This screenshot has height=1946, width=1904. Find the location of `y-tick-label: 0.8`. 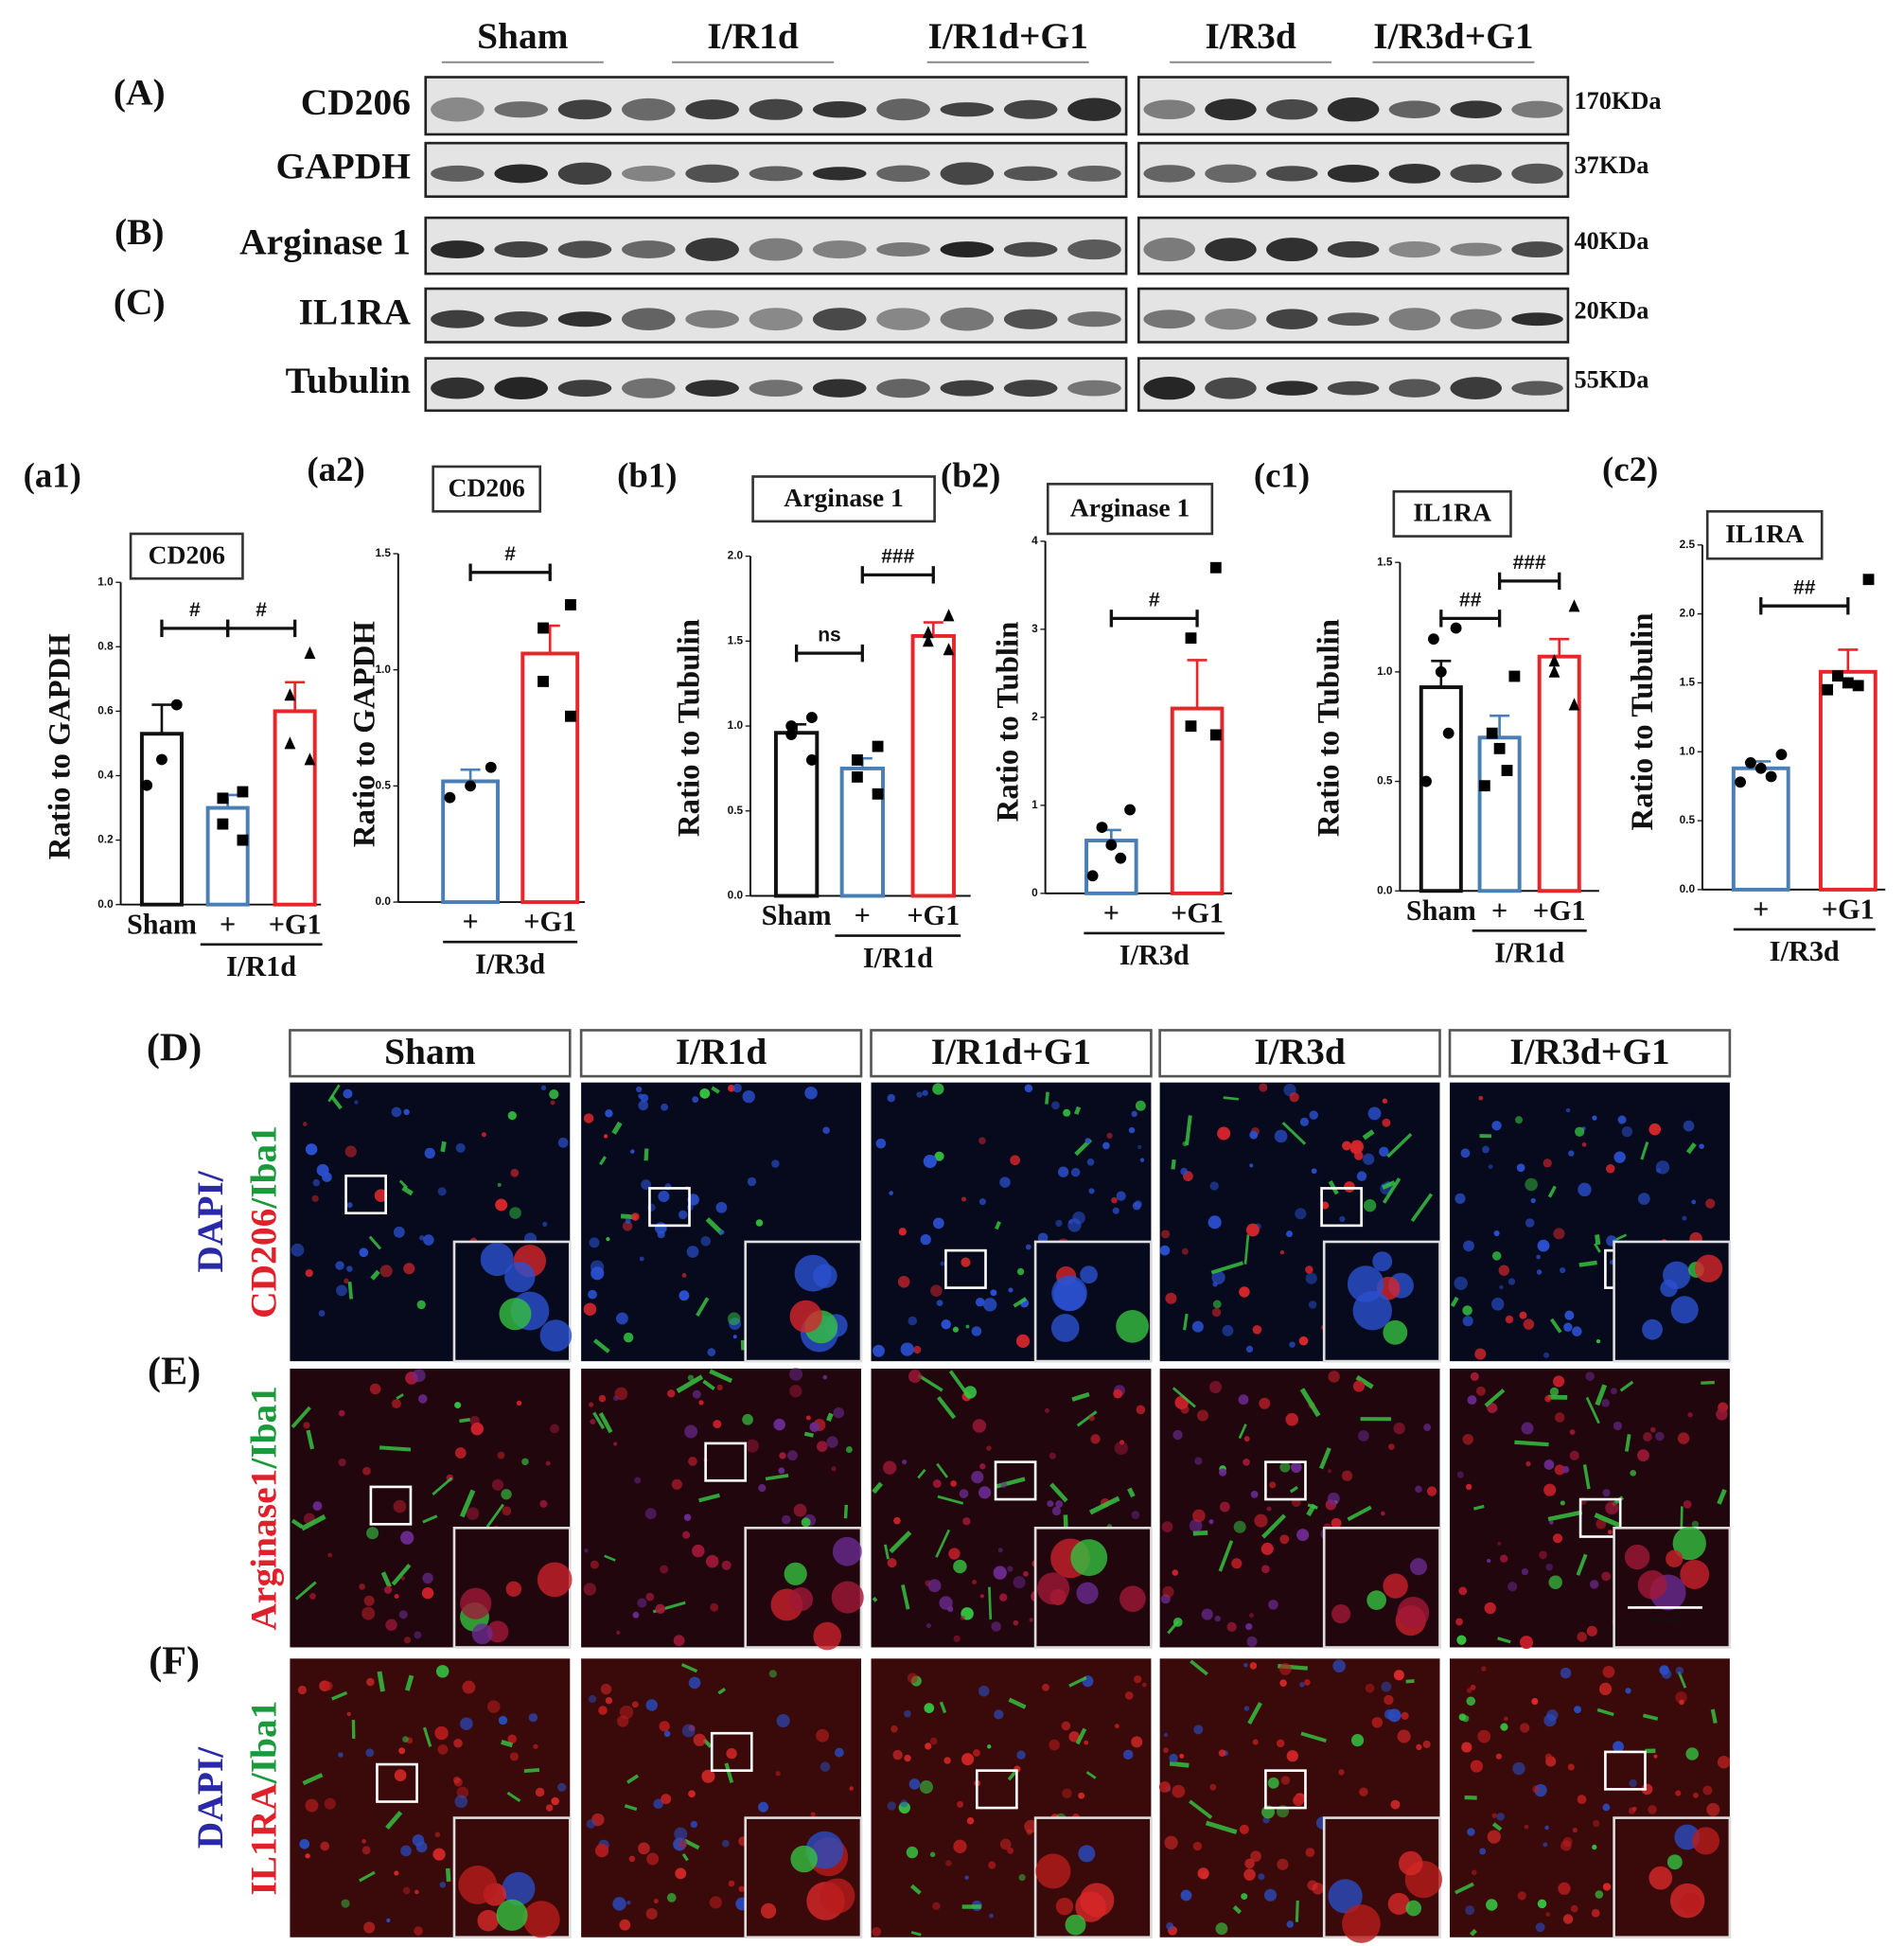

y-tick-label: 0.8 is located at coordinates (105, 645).